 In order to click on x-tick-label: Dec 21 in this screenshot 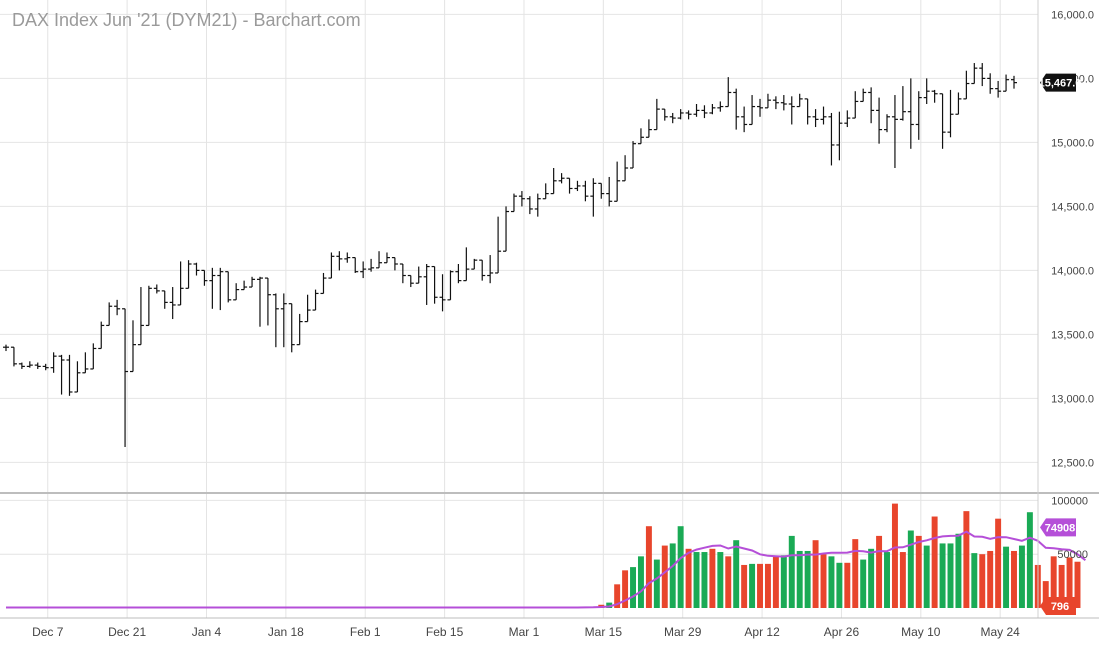, I will do `click(127, 632)`.